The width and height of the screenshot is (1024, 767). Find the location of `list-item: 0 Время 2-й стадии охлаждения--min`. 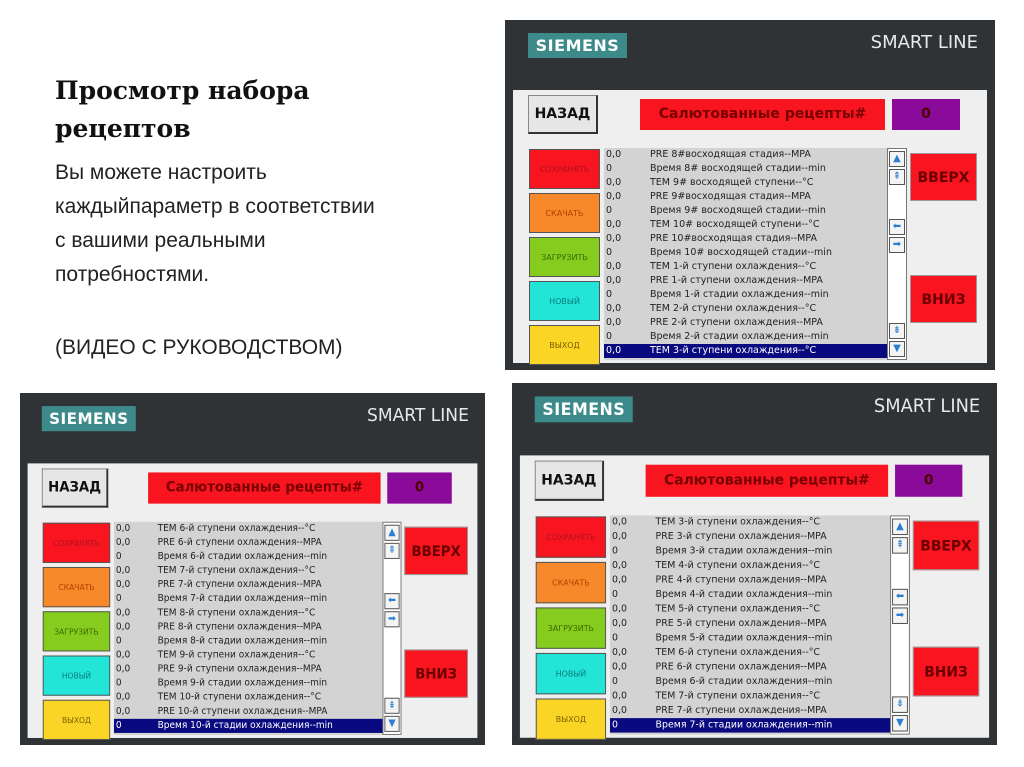

list-item: 0 Время 2-й стадии охлаждения--min is located at coordinates (745, 337).